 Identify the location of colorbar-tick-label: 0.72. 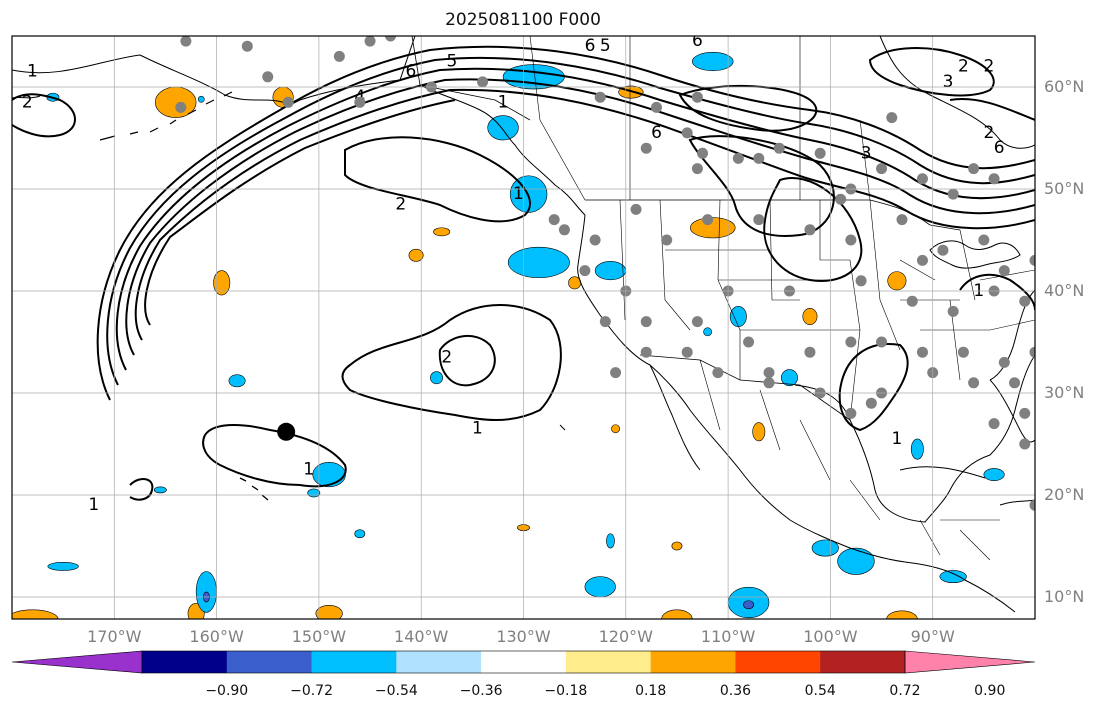
(905, 691).